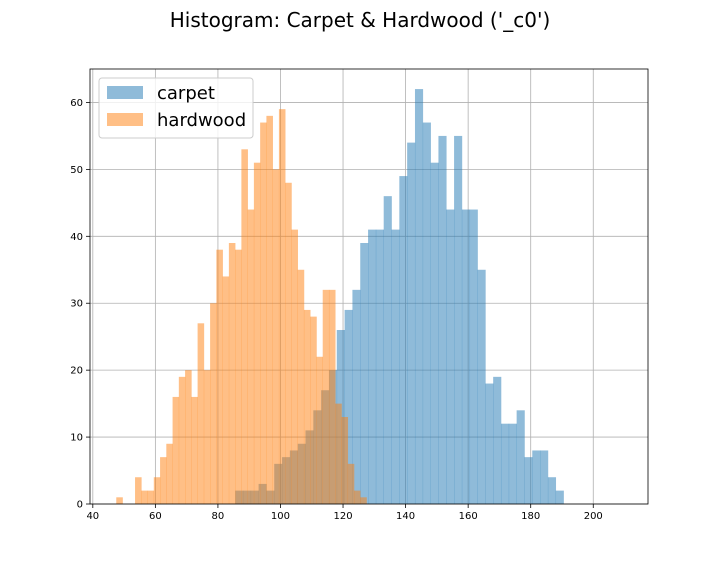 Image resolution: width=720 pixels, height=576 pixels. I want to click on y-tick-label: 10, so click(76, 438).